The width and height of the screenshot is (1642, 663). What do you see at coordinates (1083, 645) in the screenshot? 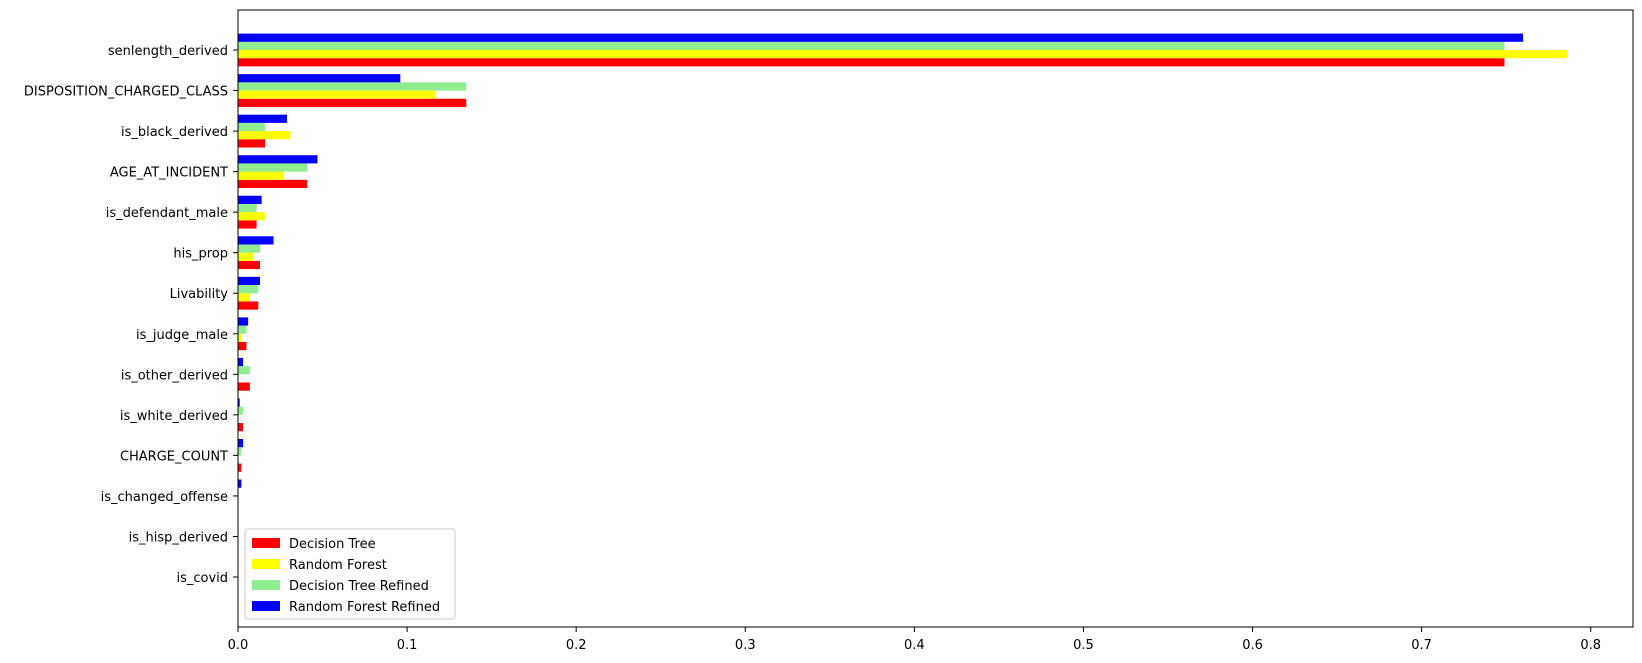
I see `x-tick-label: 0.5` at bounding box center [1083, 645].